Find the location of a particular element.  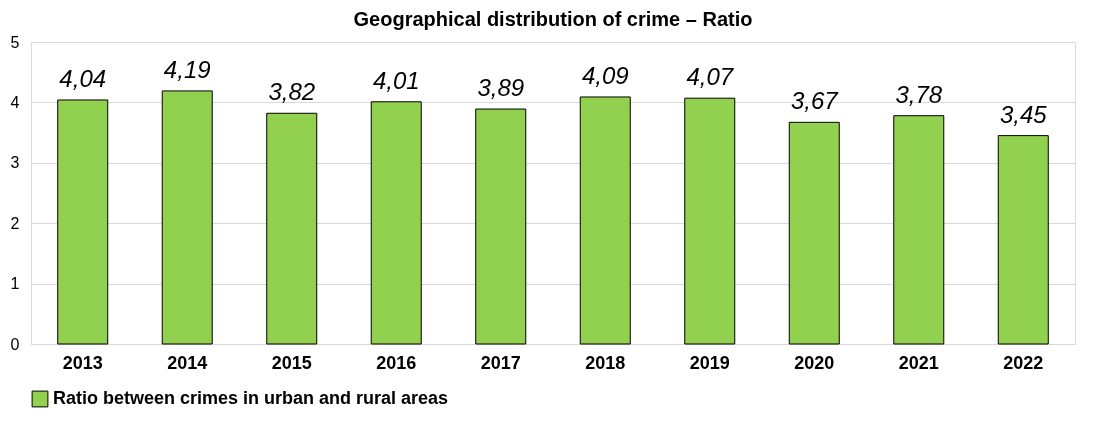

x-tick-label: 2013 is located at coordinates (82, 362).